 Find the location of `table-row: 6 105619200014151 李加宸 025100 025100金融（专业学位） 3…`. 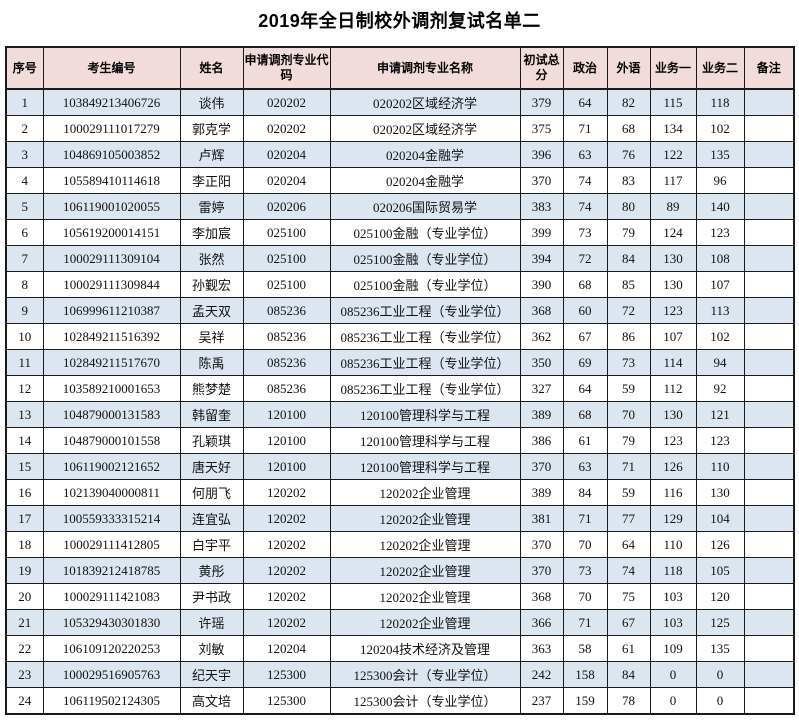

table-row: 6 105619200014151 李加宸 025100 025100金融（专业学位） 3… is located at coordinates (400, 232).